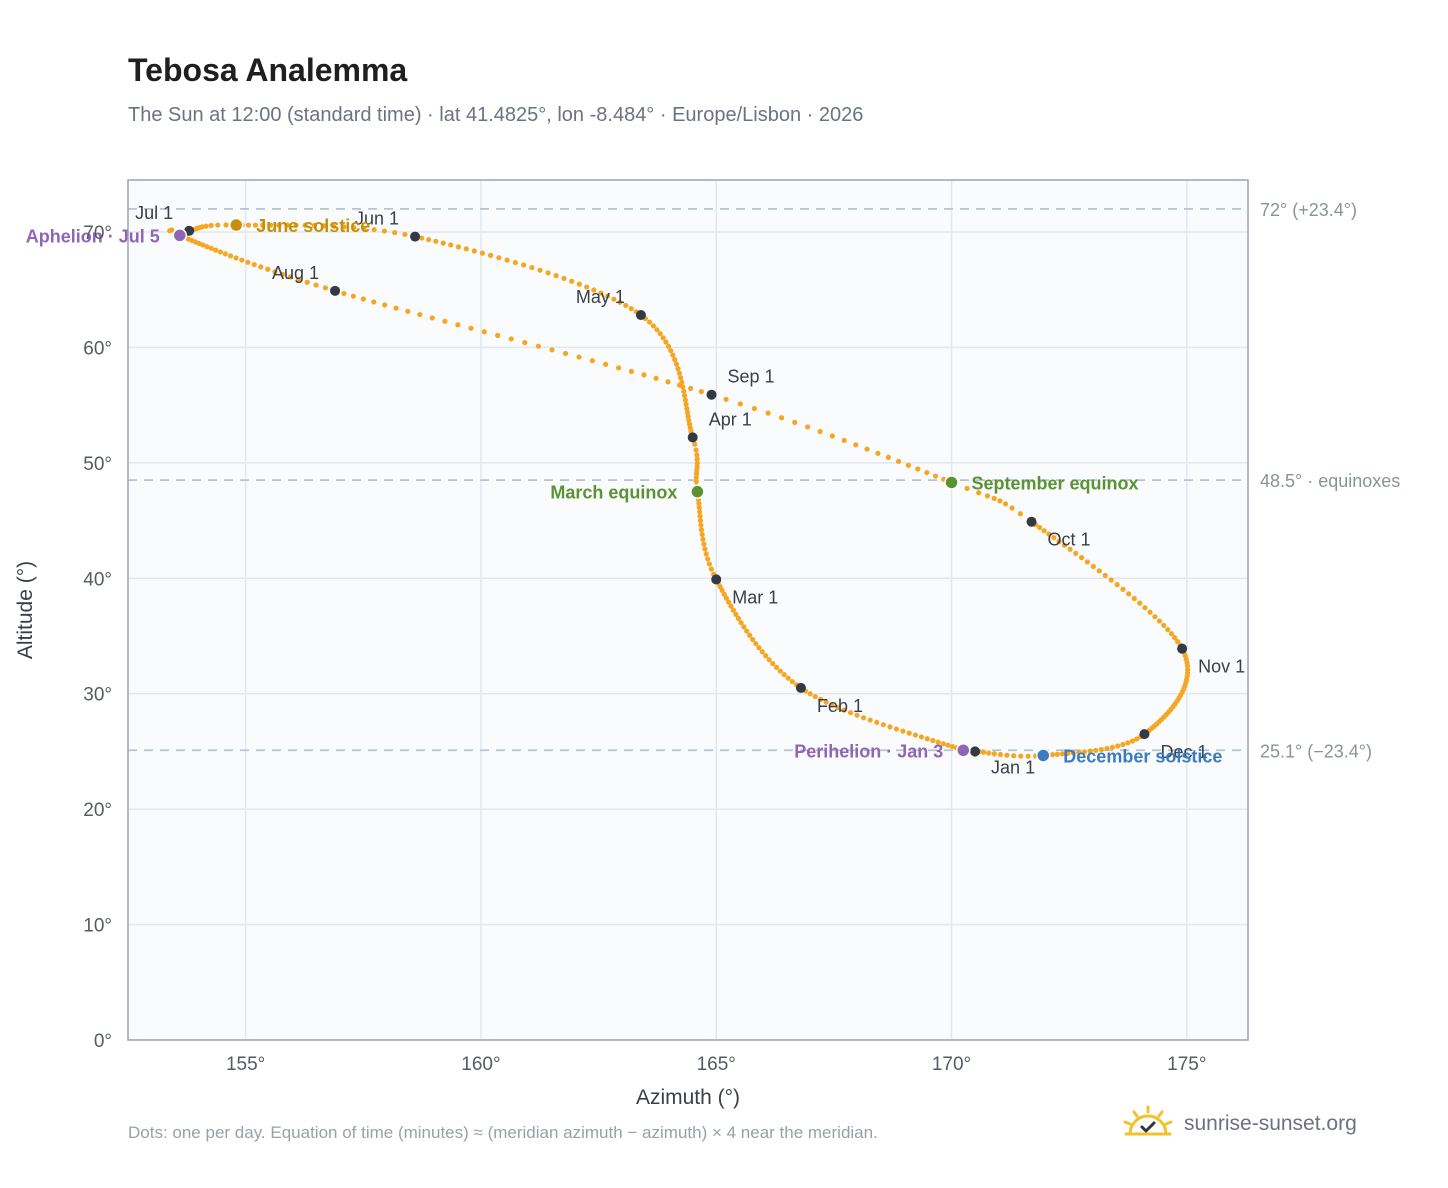 This screenshot has width=1448, height=1188. What do you see at coordinates (97, 233) in the screenshot?
I see `y-tick-label: 70°` at bounding box center [97, 233].